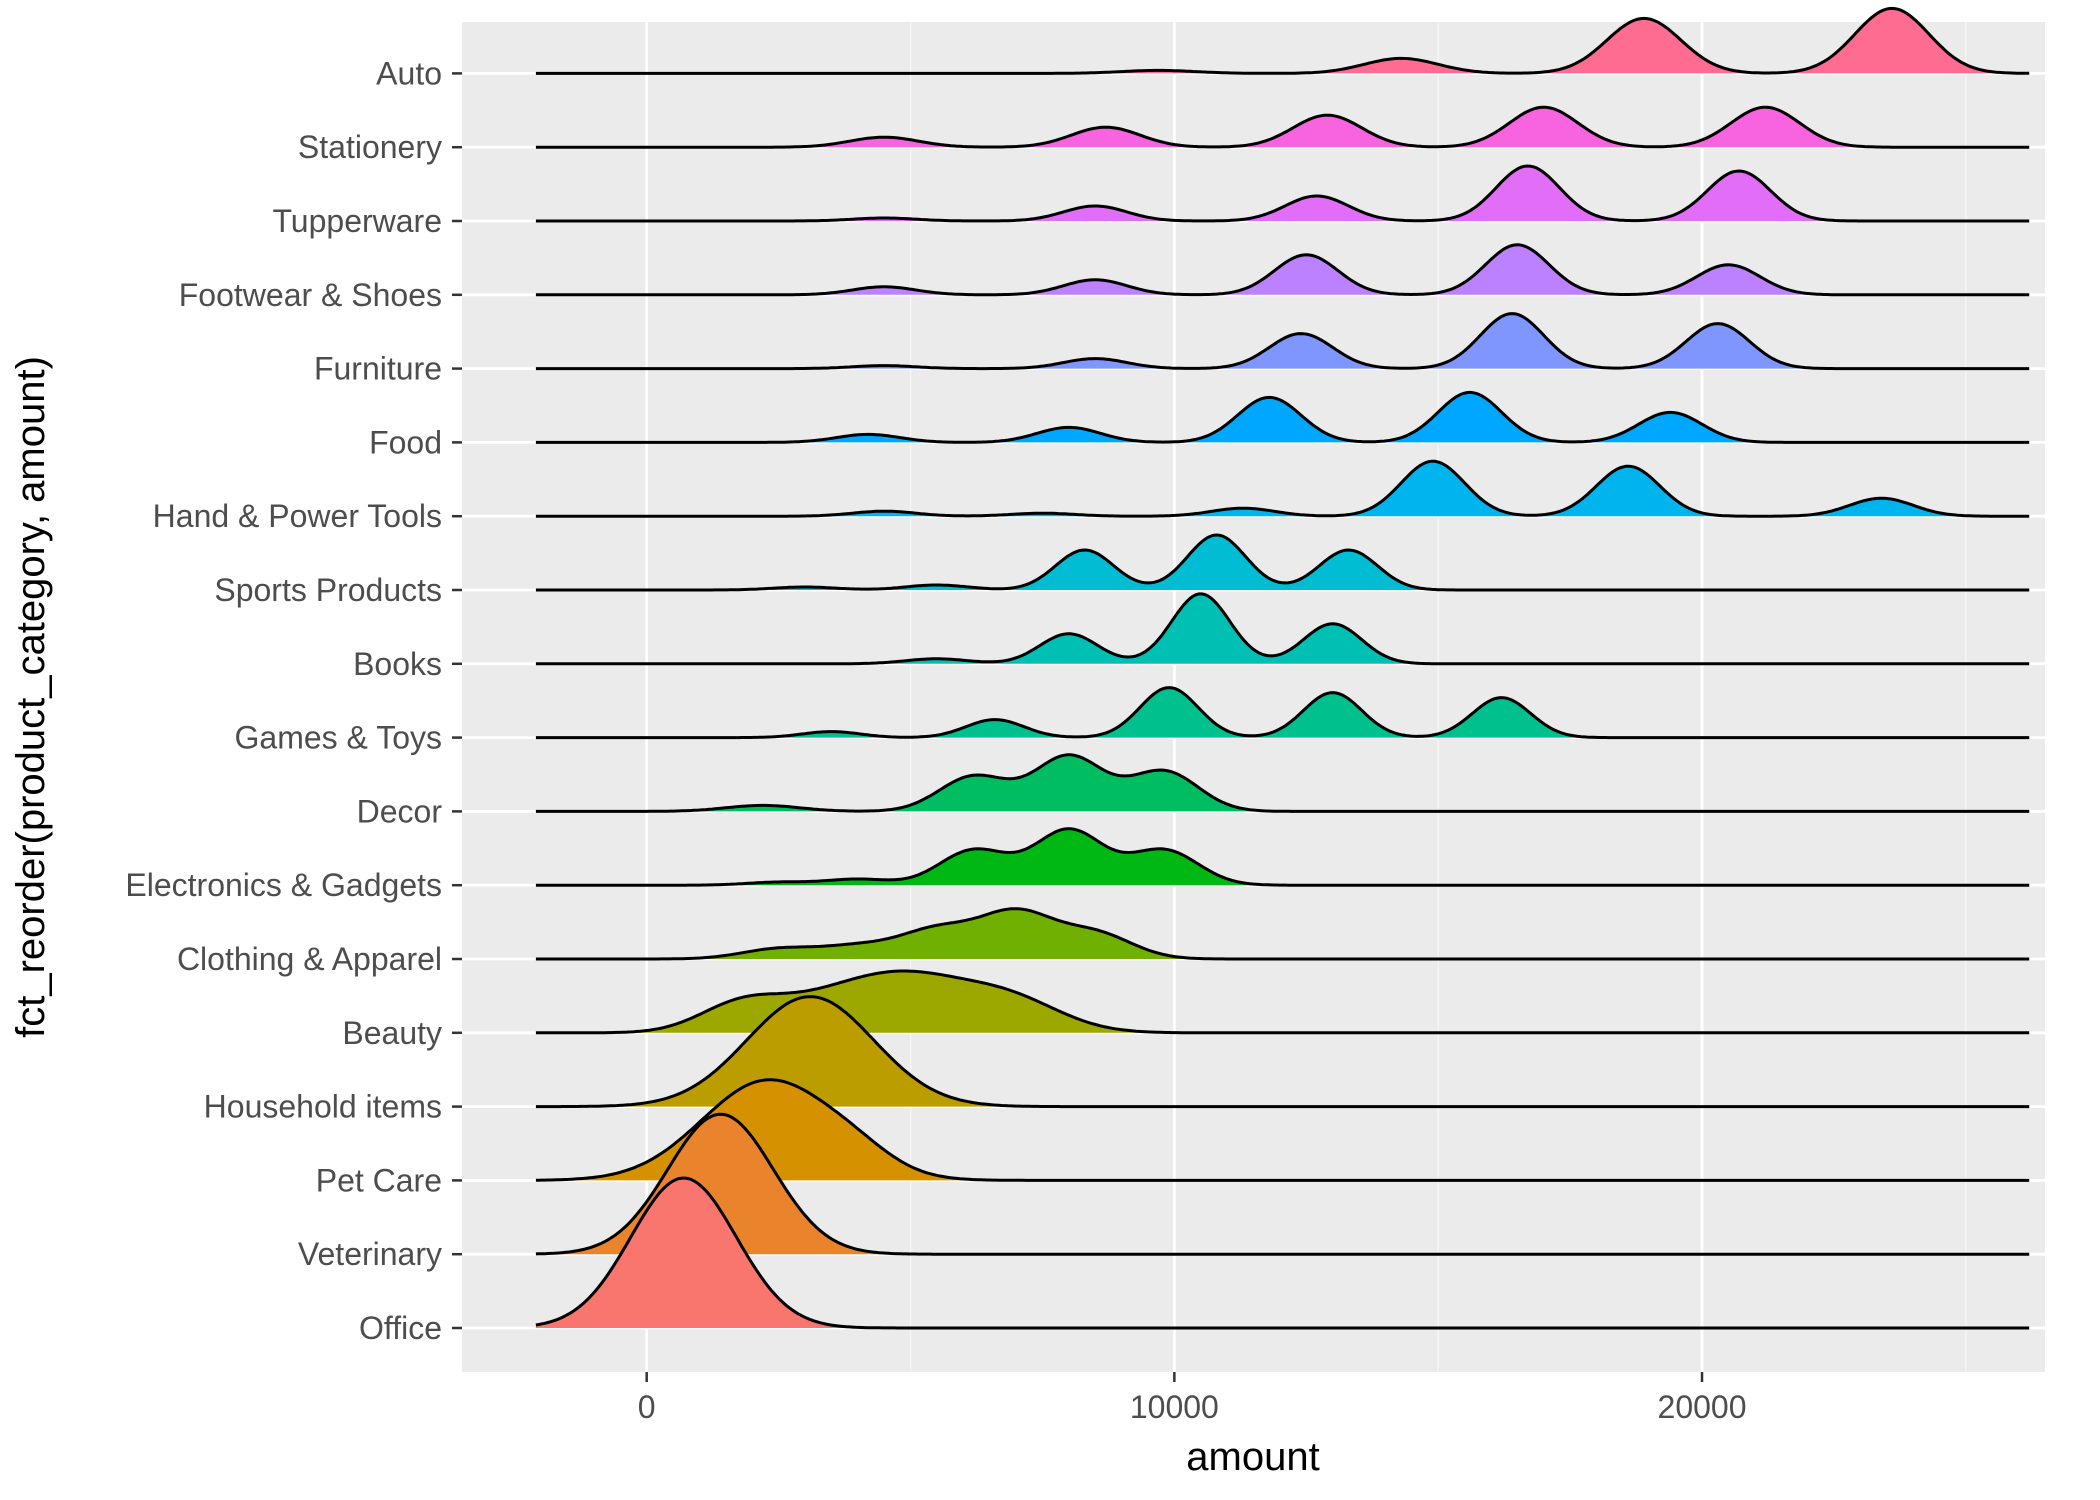 The height and width of the screenshot is (1500, 2100). Describe the element at coordinates (309, 959) in the screenshot. I see `y-tick-label: Clothing & Apparel` at that location.